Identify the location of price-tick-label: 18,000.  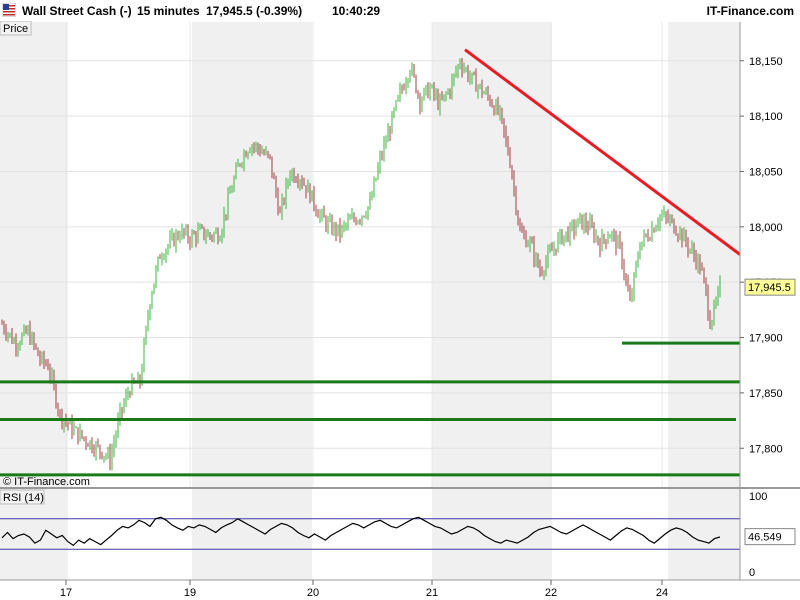
(766, 228).